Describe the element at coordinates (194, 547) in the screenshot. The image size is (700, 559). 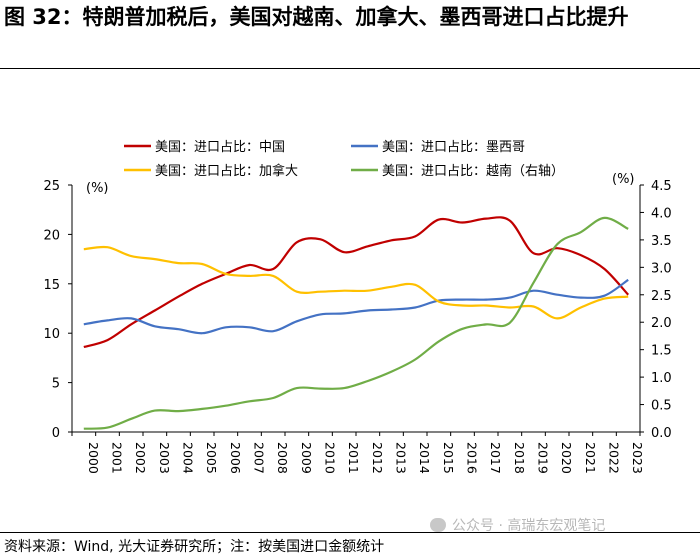
I see `source-note: 资料来源：Wind, 光大证券研究所；注：按美国进口金额统计` at that location.